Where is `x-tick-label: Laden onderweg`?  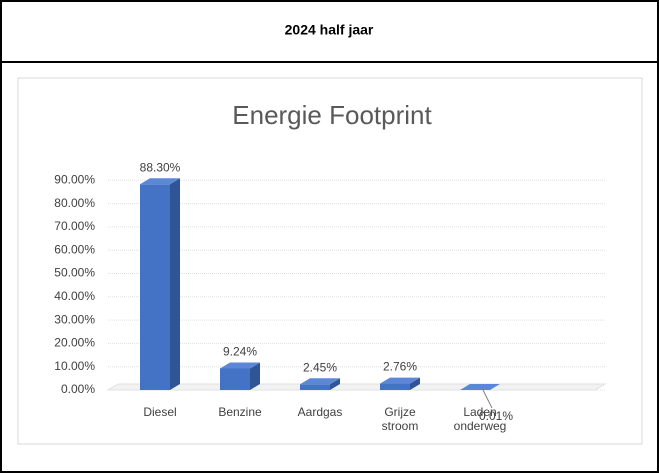 x-tick-label: Laden onderweg is located at coordinates (480, 419).